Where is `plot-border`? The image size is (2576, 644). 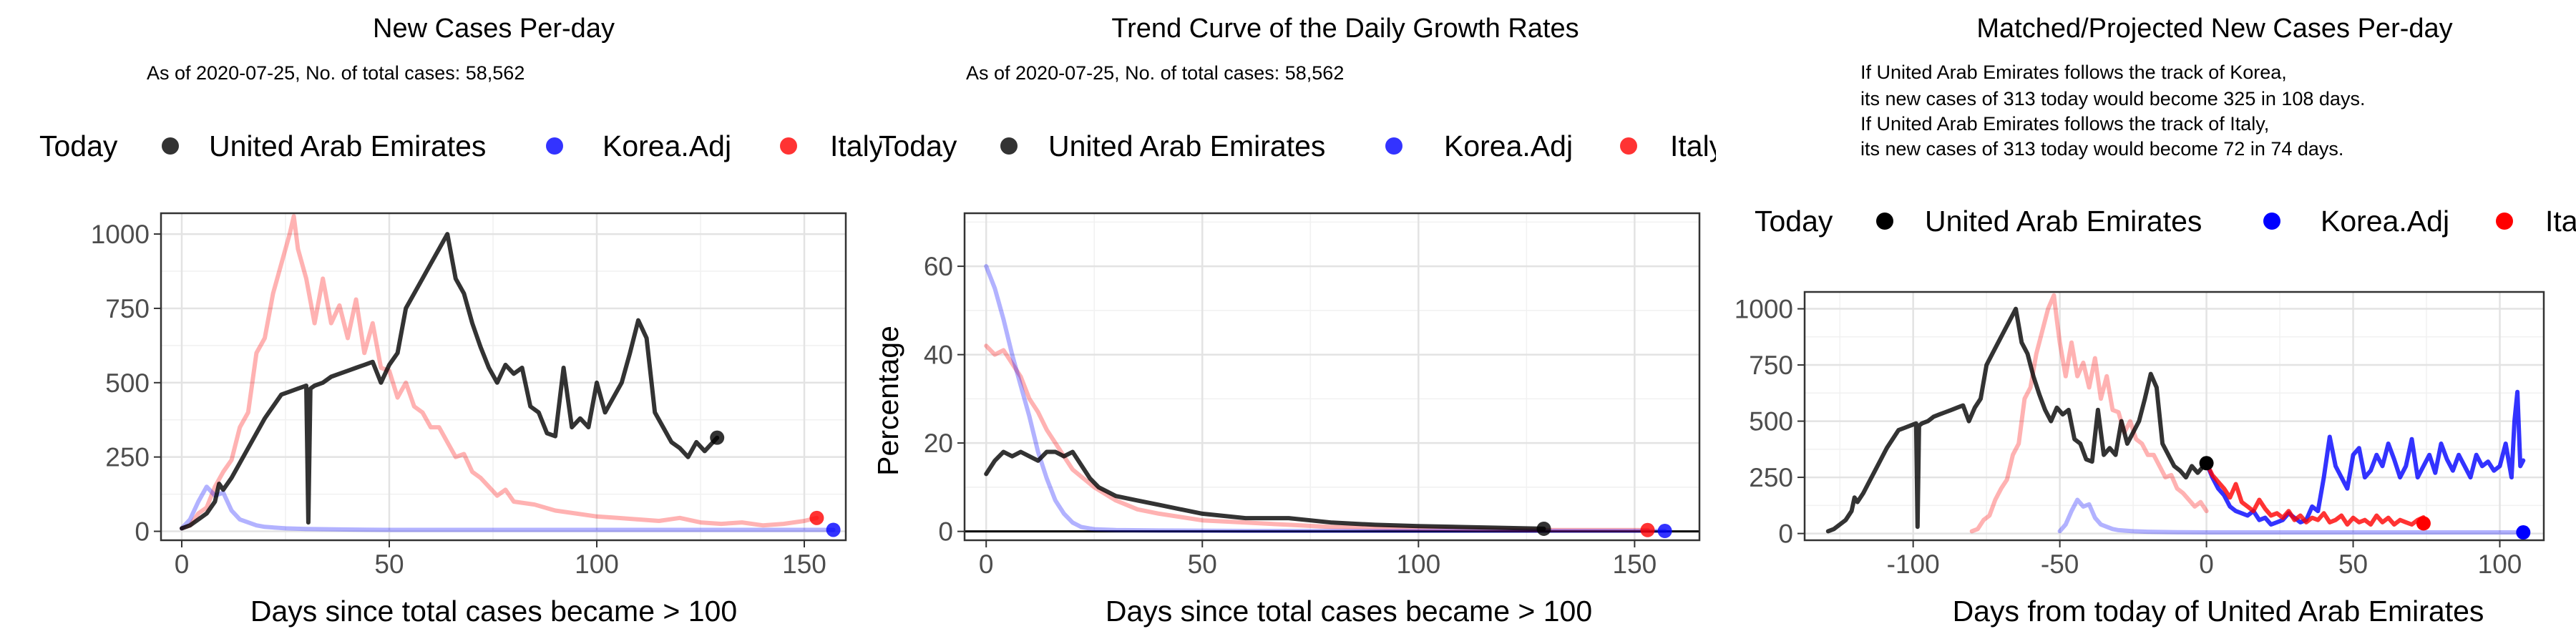
plot-border is located at coordinates (1332, 376).